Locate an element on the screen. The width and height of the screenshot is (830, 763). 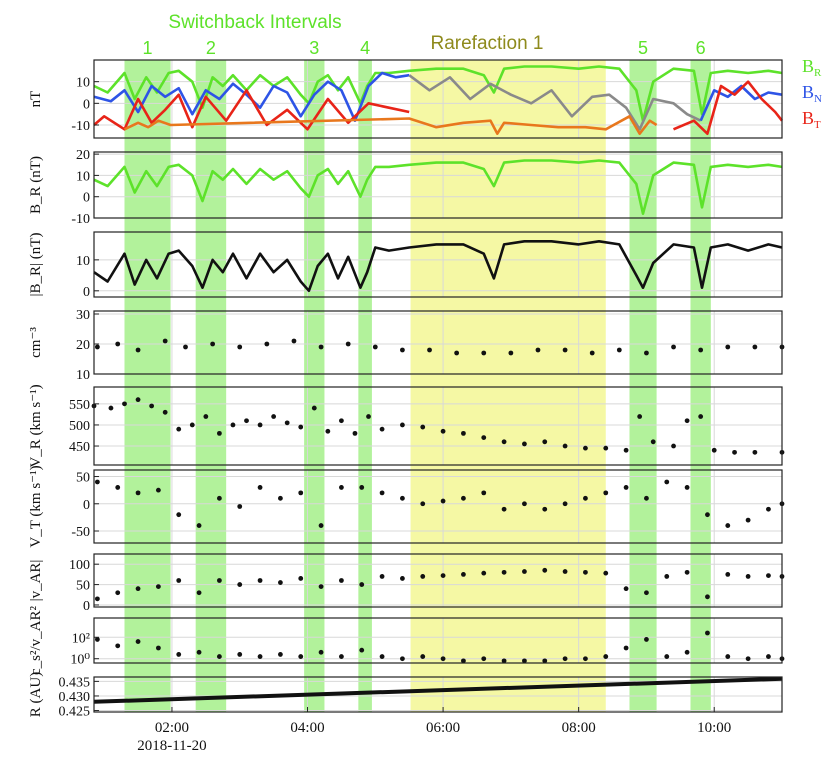
y-tick-label-r: 0.425 is located at coordinates (75, 712).